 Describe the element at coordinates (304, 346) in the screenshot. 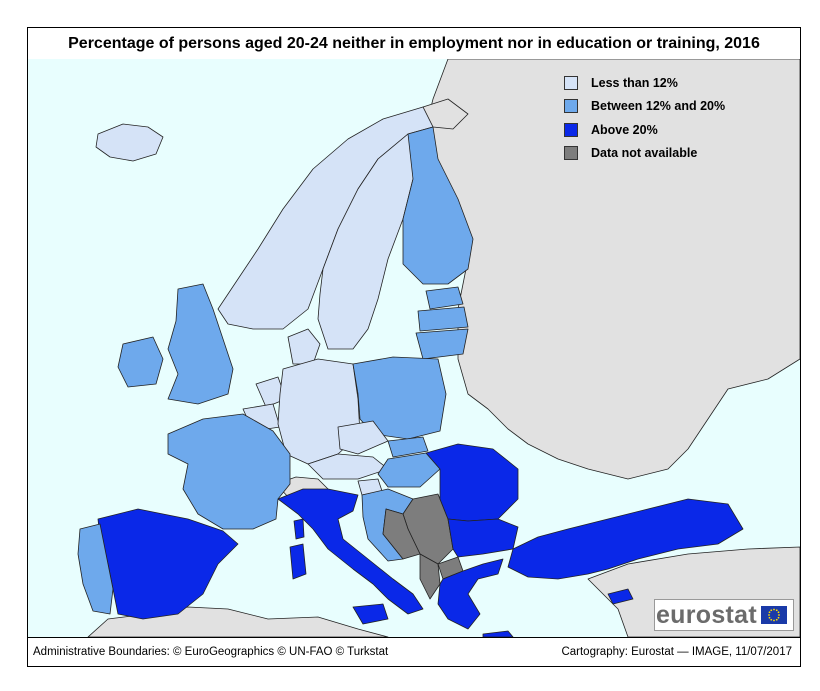

I see `denmark` at that location.